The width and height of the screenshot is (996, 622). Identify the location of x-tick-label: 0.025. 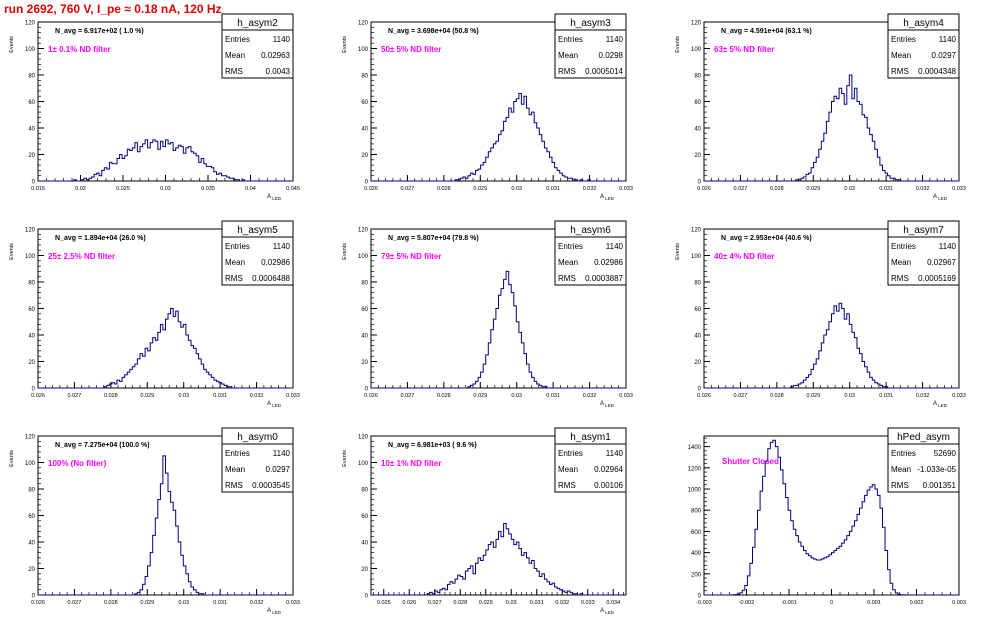
(384, 603).